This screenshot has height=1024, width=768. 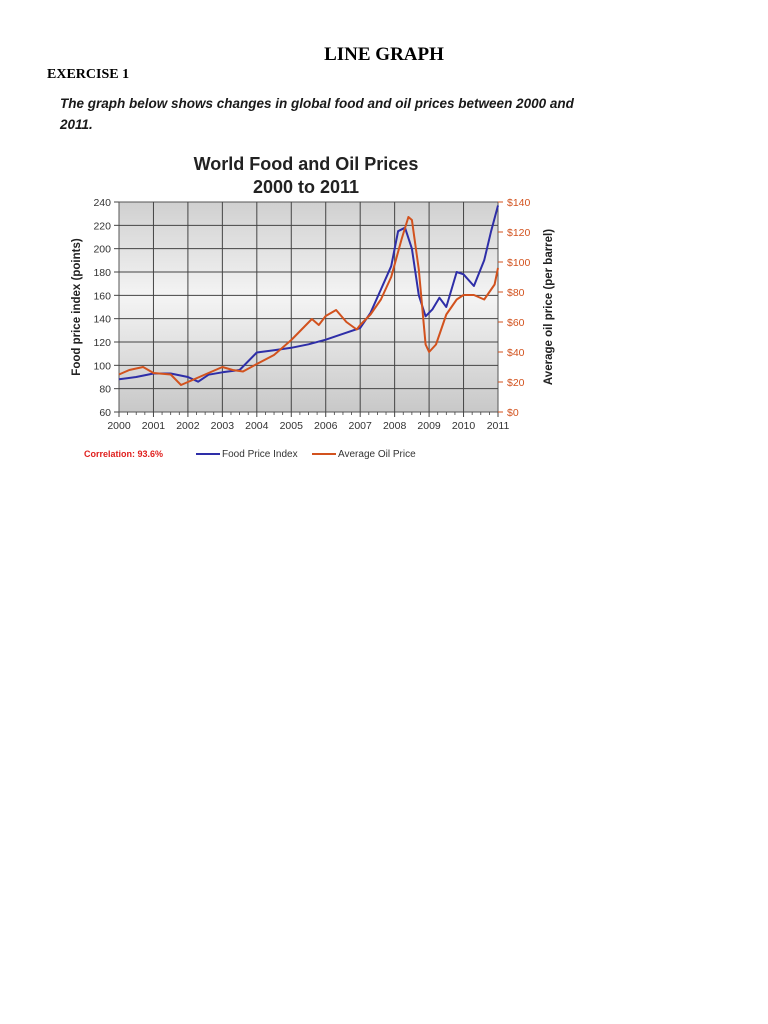 What do you see at coordinates (308, 301) in the screenshot?
I see `oil-price-line` at bounding box center [308, 301].